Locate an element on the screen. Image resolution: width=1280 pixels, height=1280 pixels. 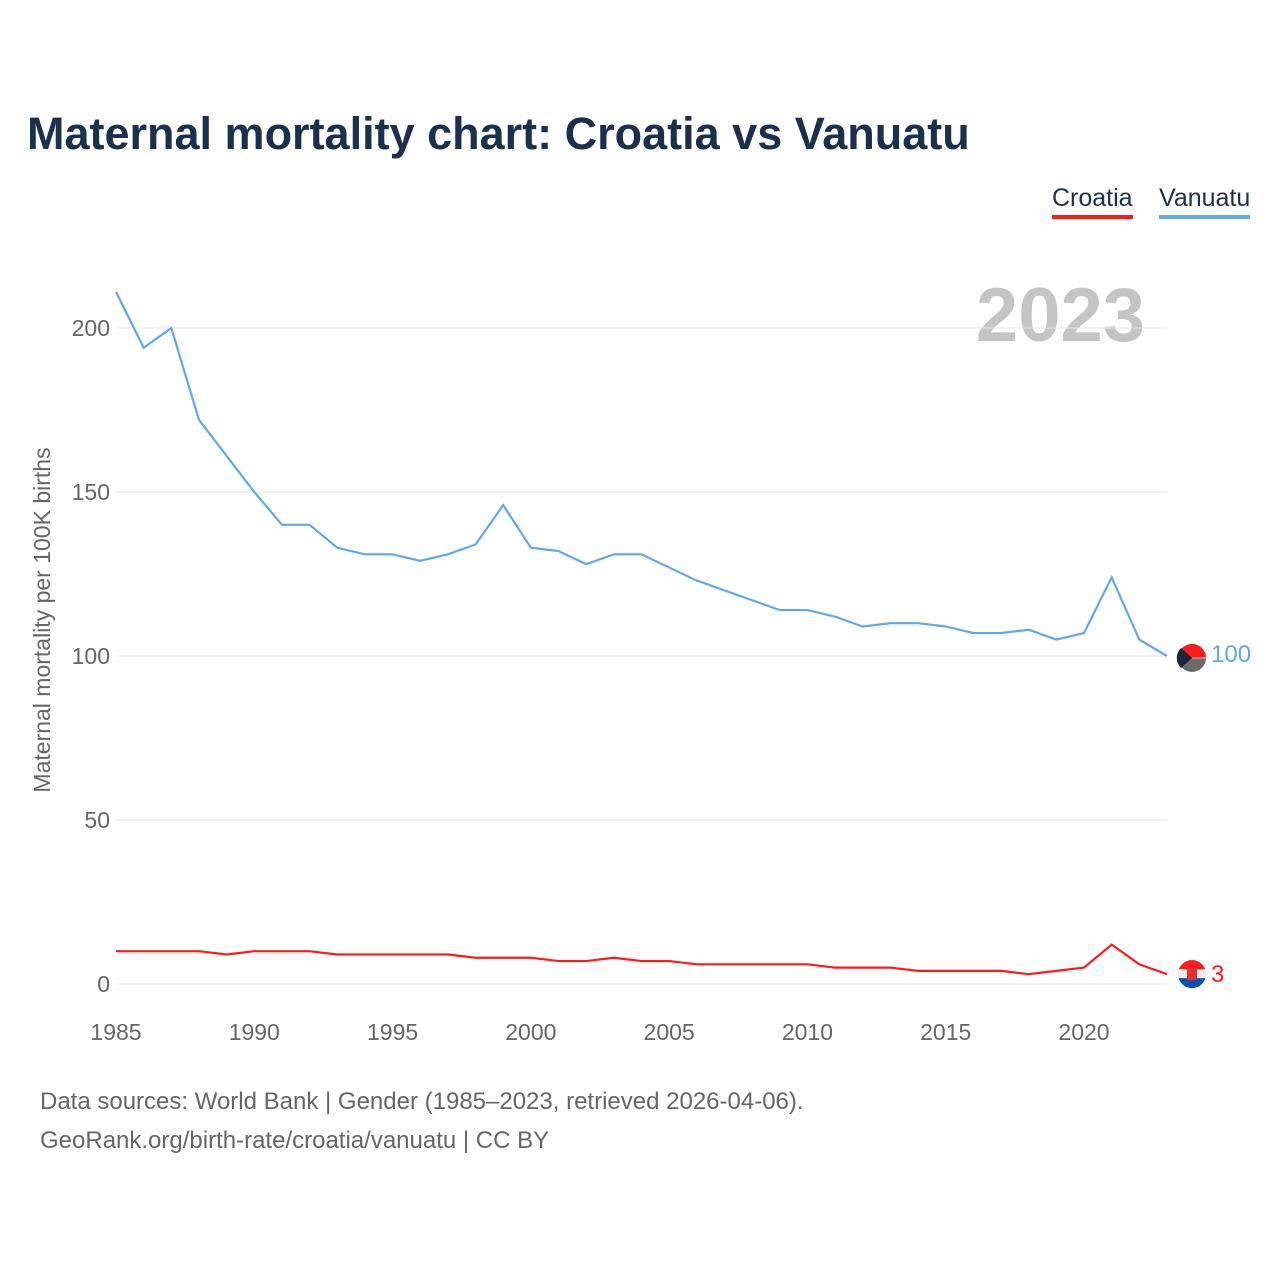
y-tick-label: 200 is located at coordinates (91, 328).